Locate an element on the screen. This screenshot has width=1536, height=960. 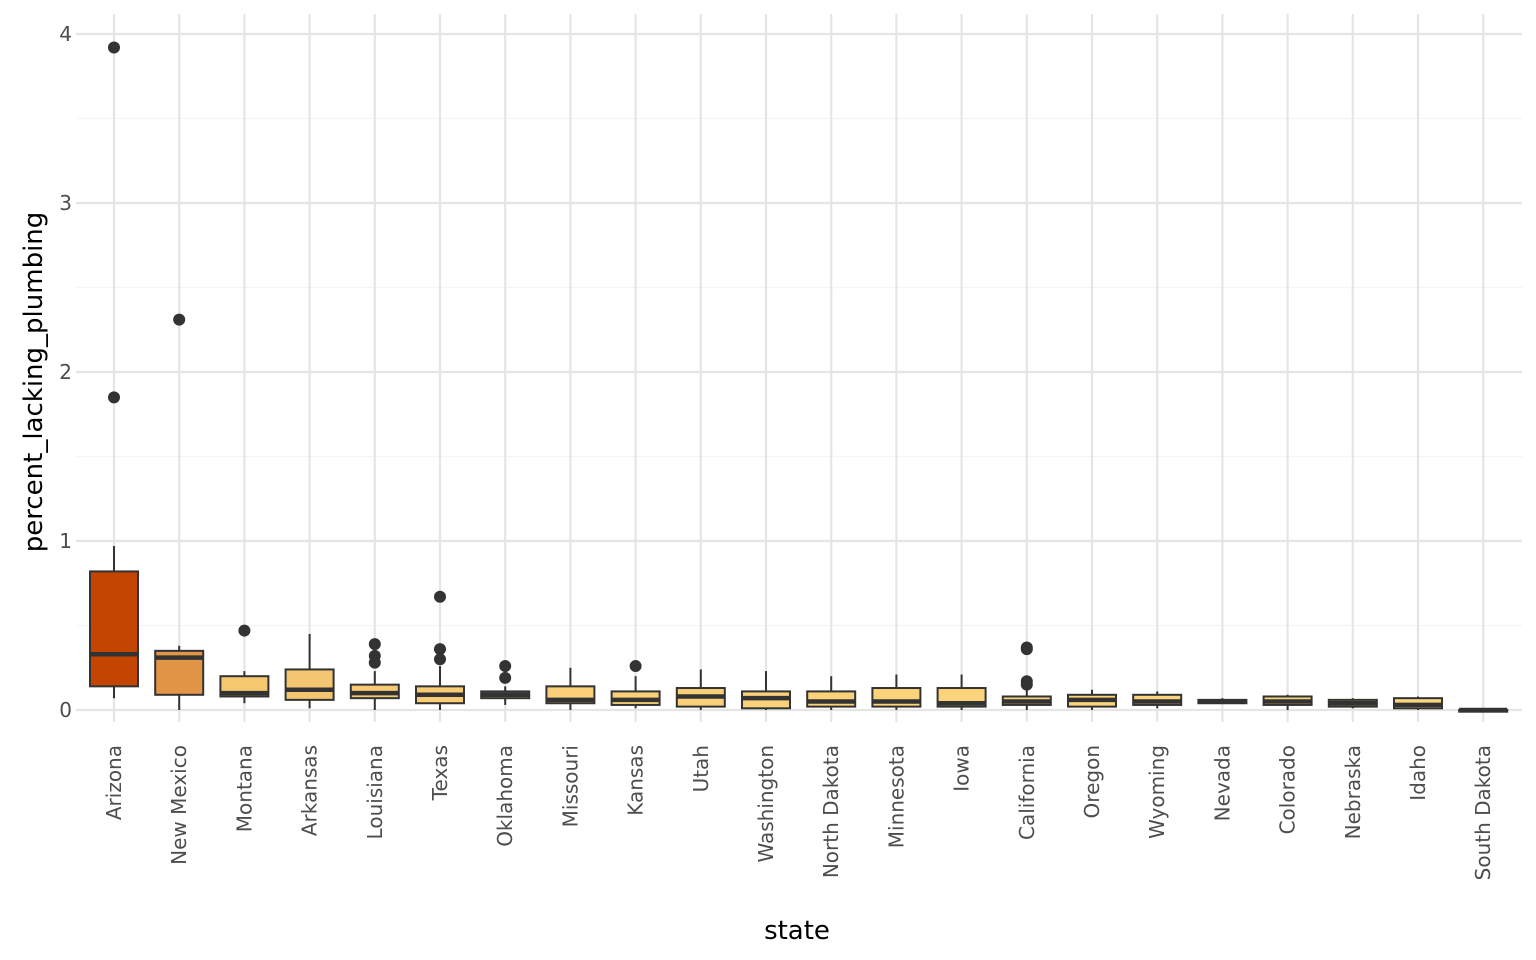
x-tick-label: Montana is located at coordinates (244, 788).